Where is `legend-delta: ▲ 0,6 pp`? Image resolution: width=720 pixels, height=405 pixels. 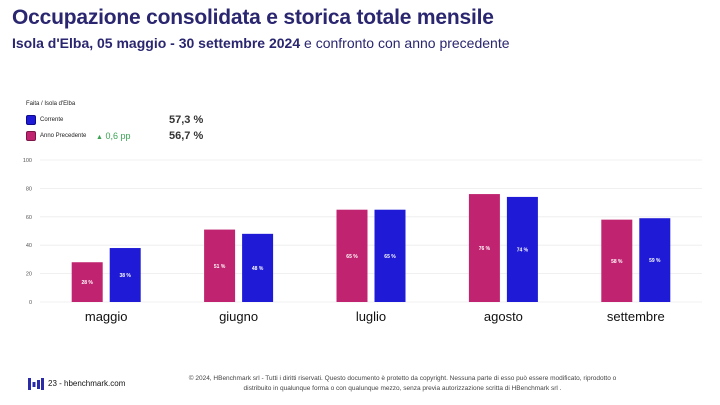
legend-delta: ▲ 0,6 pp is located at coordinates (113, 136).